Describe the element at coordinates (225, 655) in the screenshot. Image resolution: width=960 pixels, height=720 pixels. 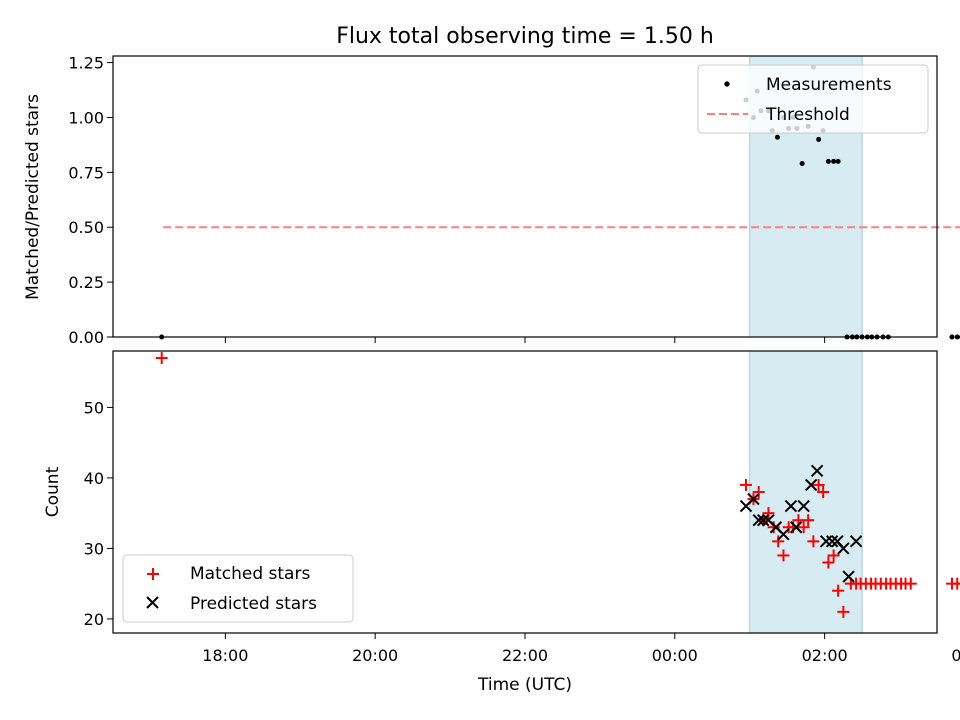
I see `x-tick-label: 18:00` at that location.